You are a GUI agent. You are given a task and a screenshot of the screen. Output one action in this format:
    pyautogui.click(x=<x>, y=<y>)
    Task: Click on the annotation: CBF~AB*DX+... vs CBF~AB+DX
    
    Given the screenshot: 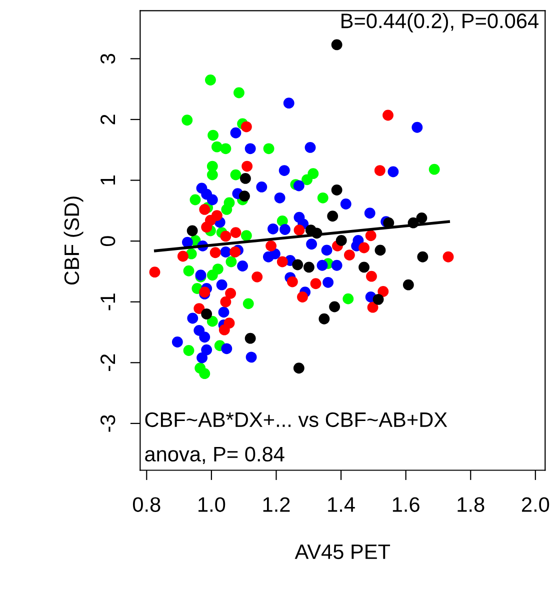 What is the action you would take?
    pyautogui.click(x=296, y=420)
    